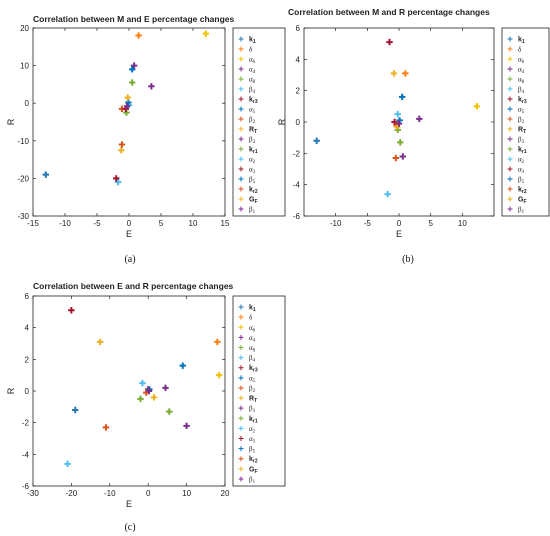 This screenshot has height=536, width=550. I want to click on y-tick-label-2-3: 0, so click(27, 391).